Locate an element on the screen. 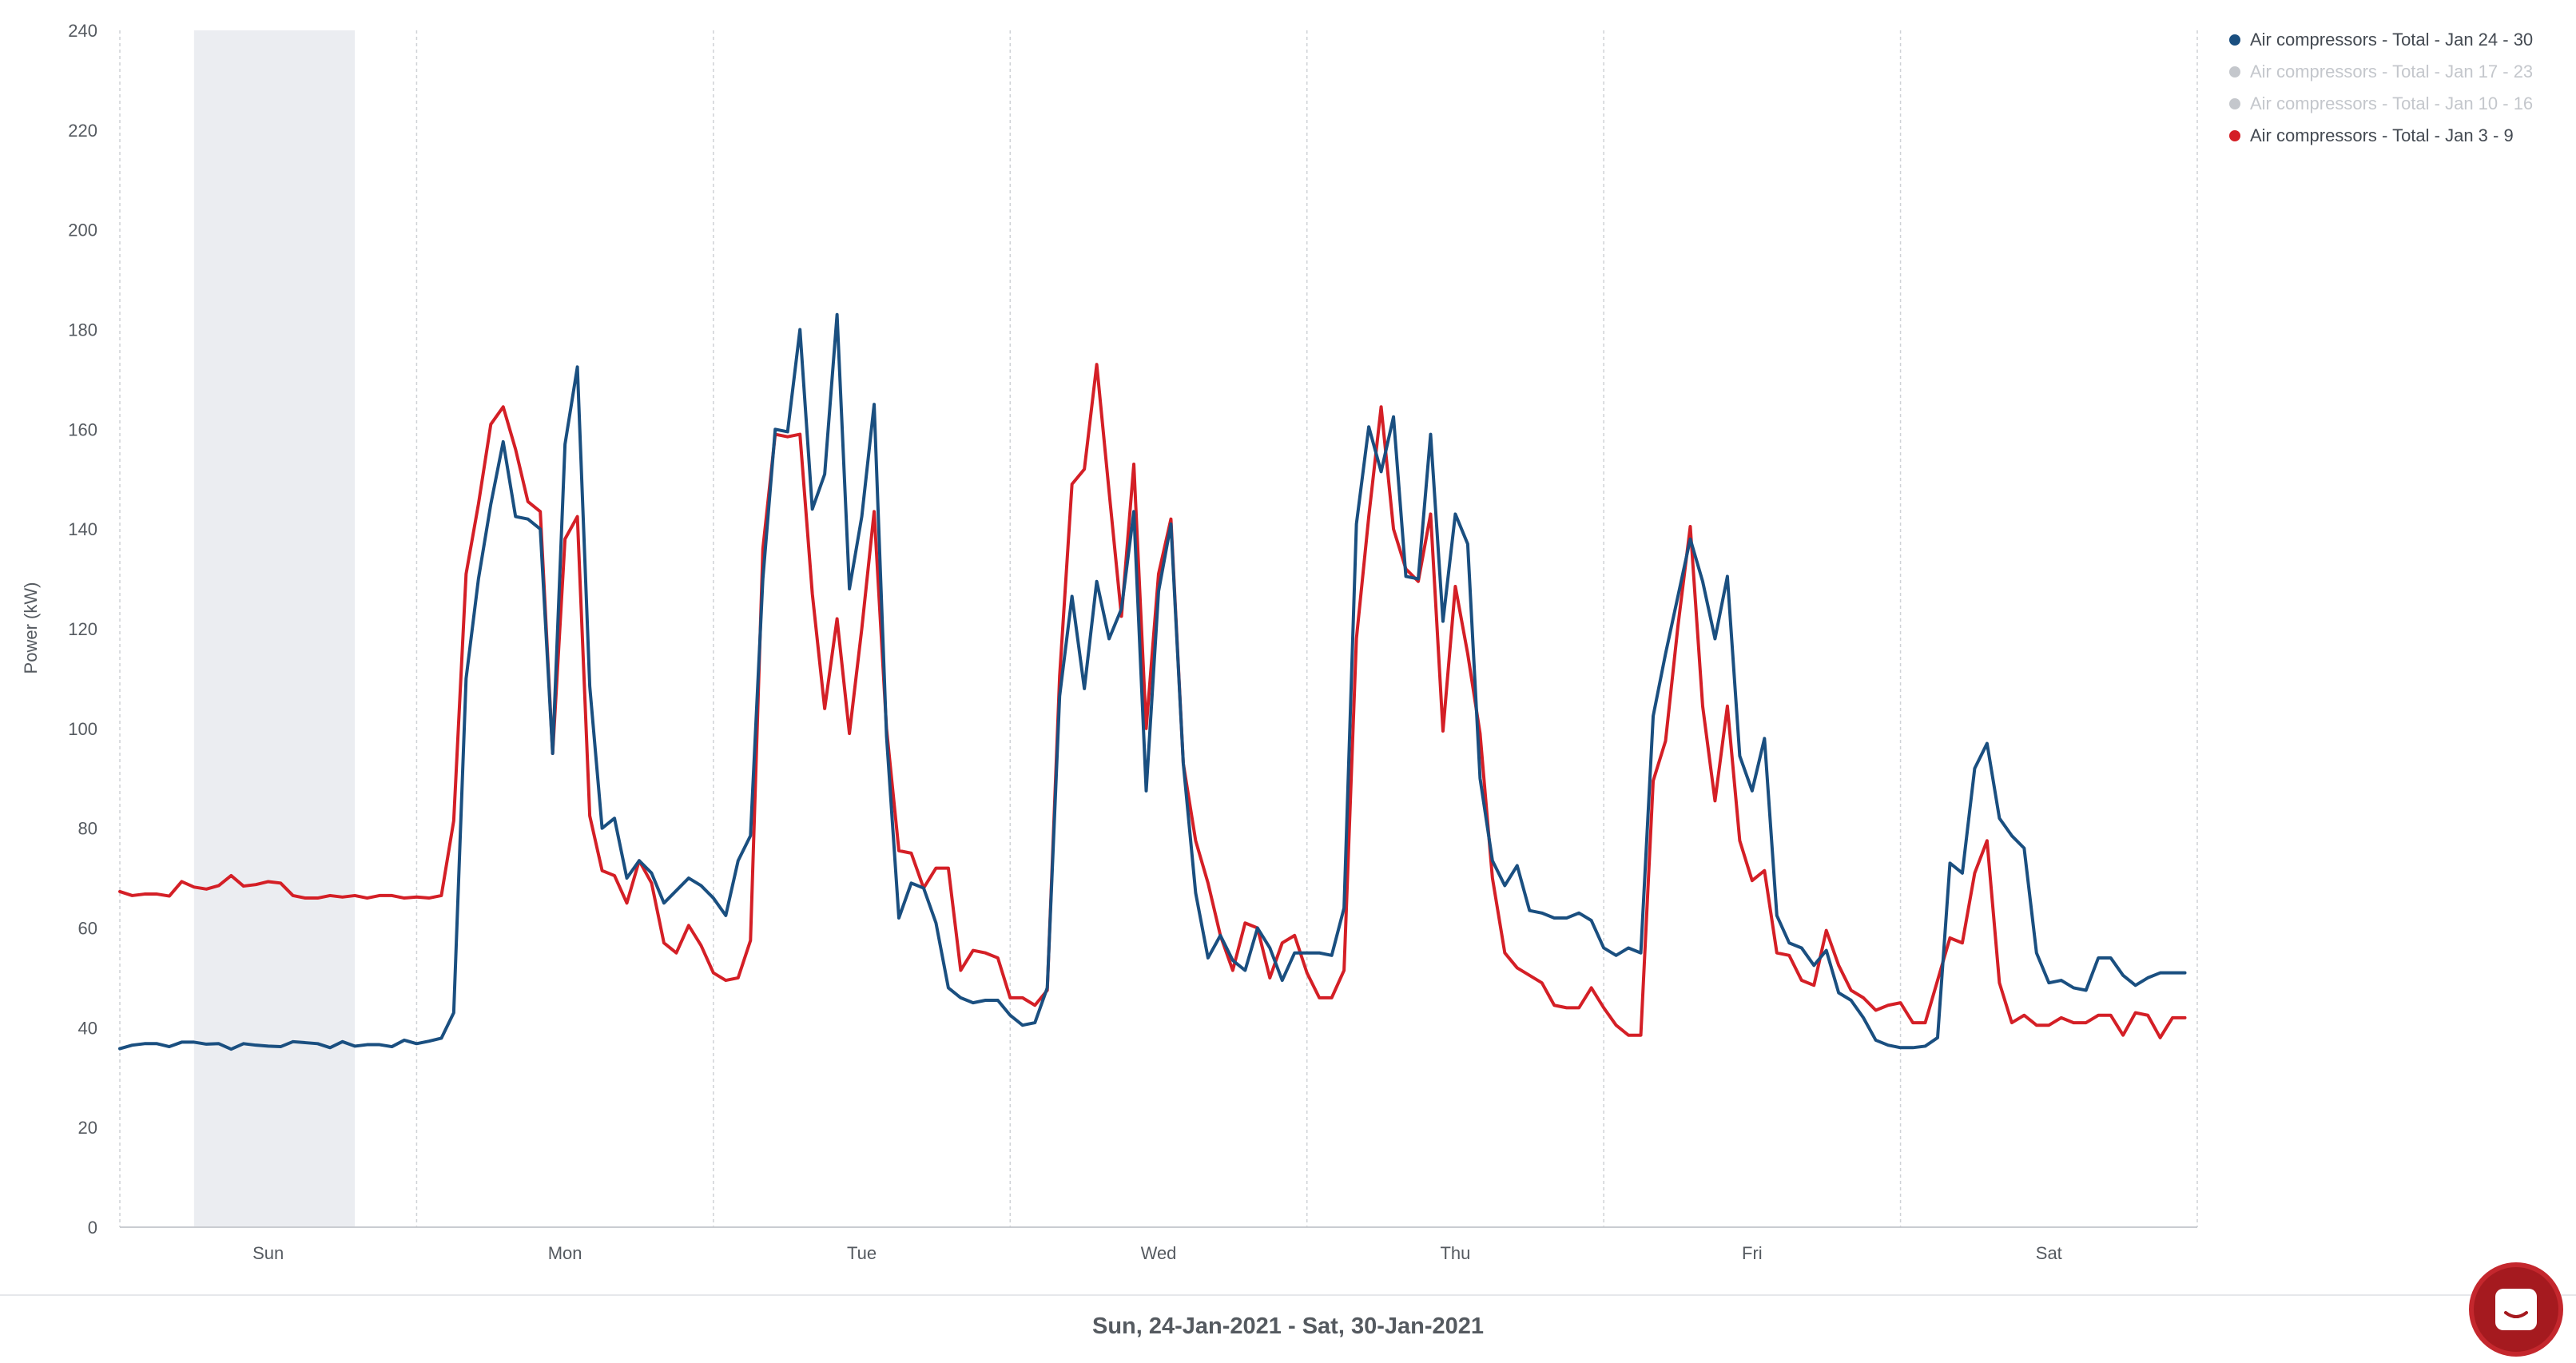 This screenshot has width=2576, height=1363. y-tick-label: 240 is located at coordinates (82, 31).